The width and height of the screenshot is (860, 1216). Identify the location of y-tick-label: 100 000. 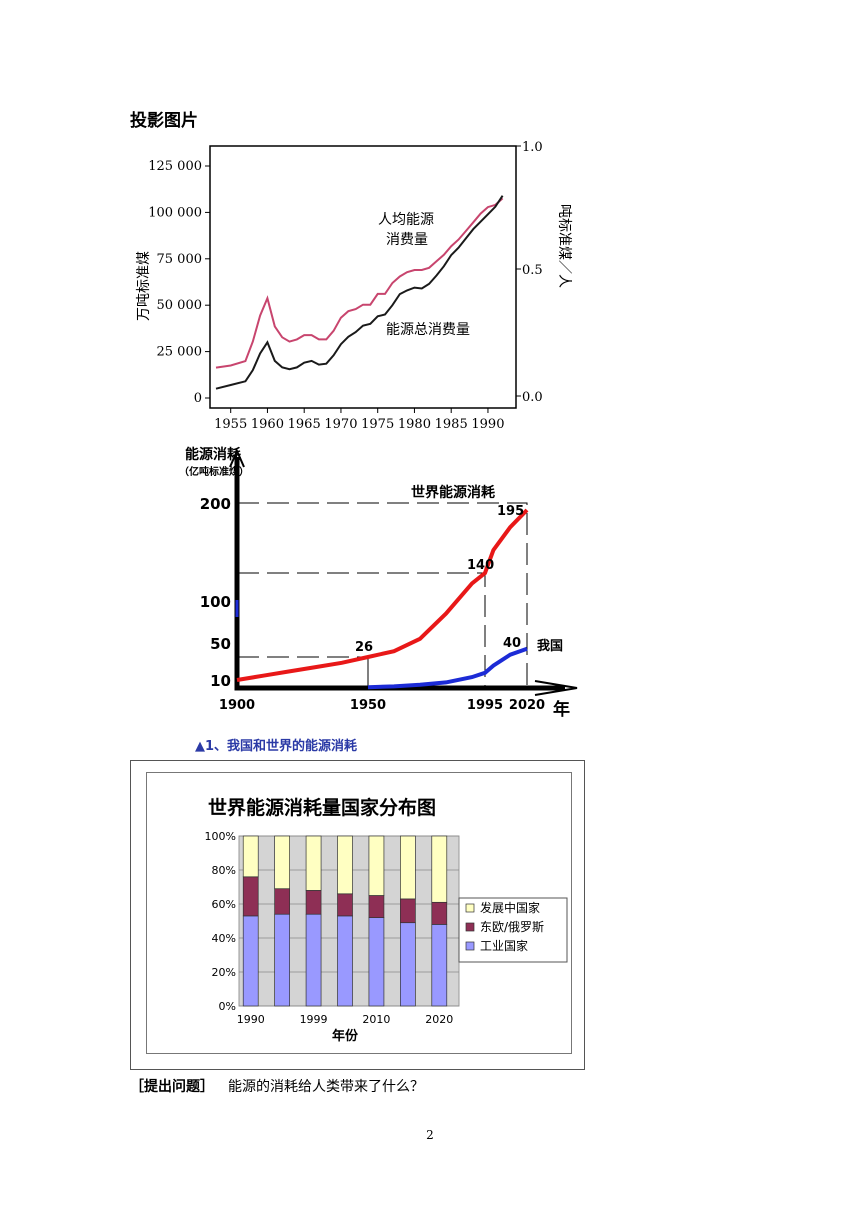
(175, 212).